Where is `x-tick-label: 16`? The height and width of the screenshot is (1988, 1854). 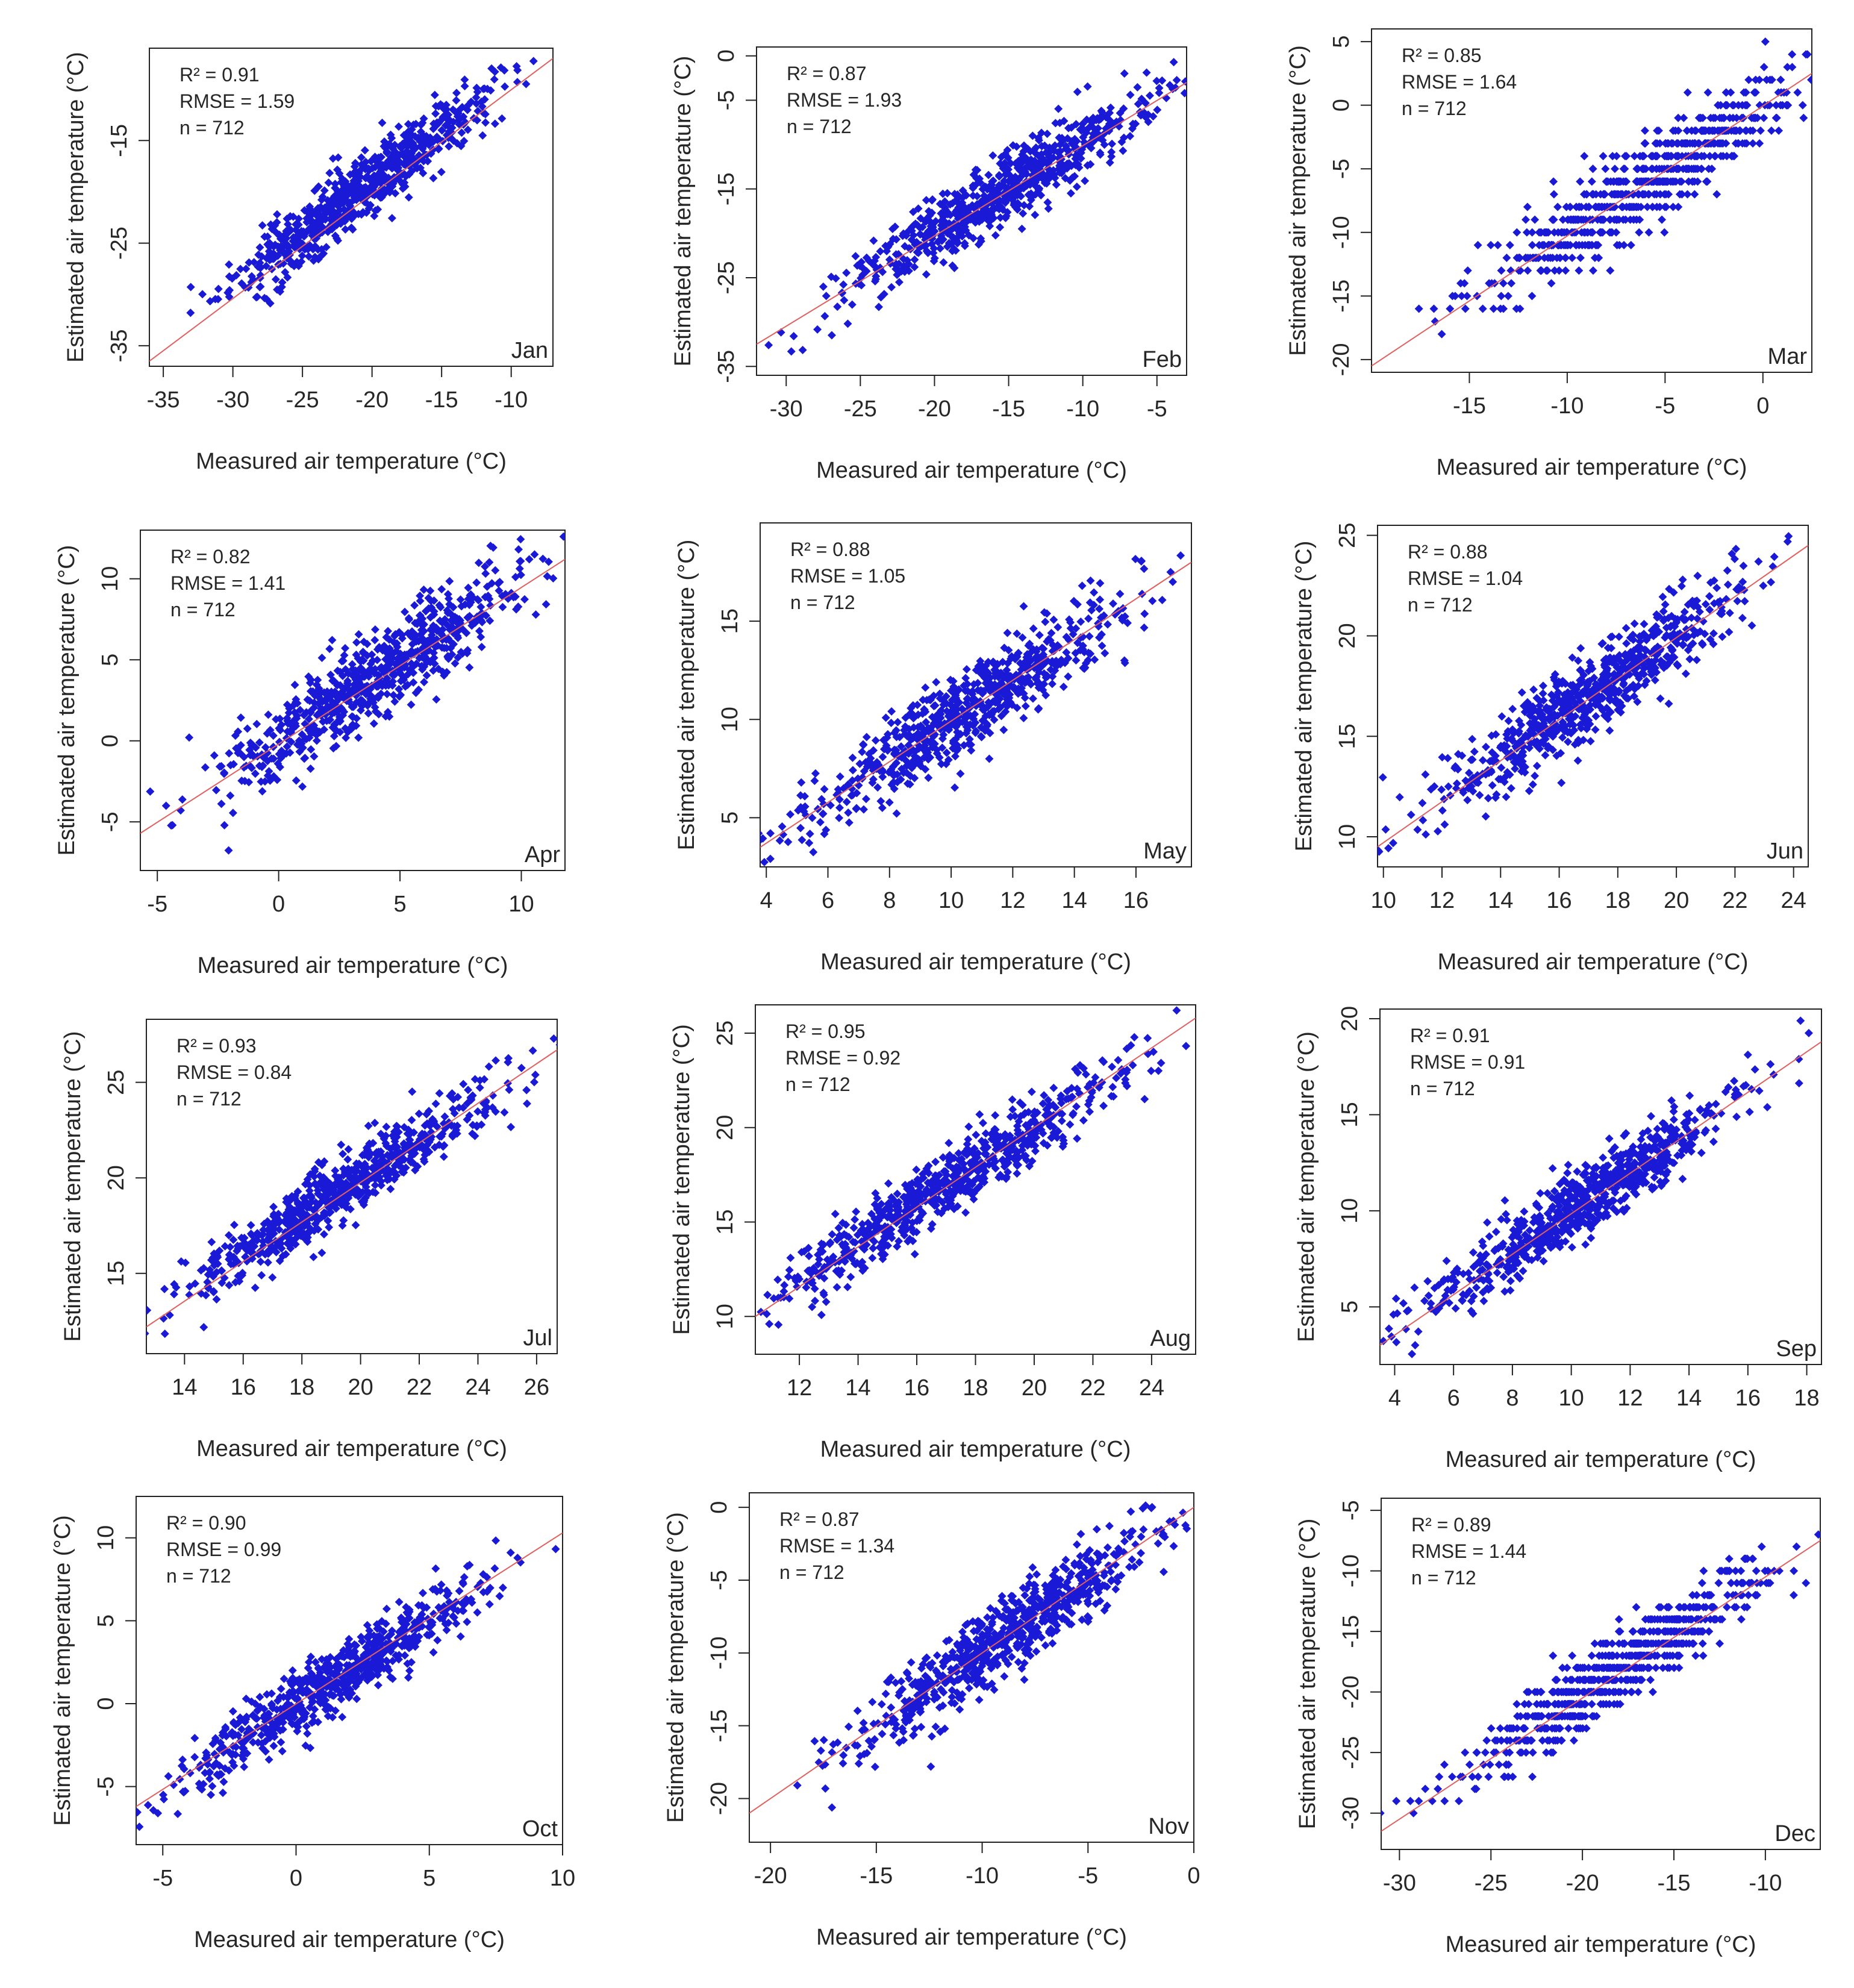
x-tick-label: 16 is located at coordinates (1559, 900).